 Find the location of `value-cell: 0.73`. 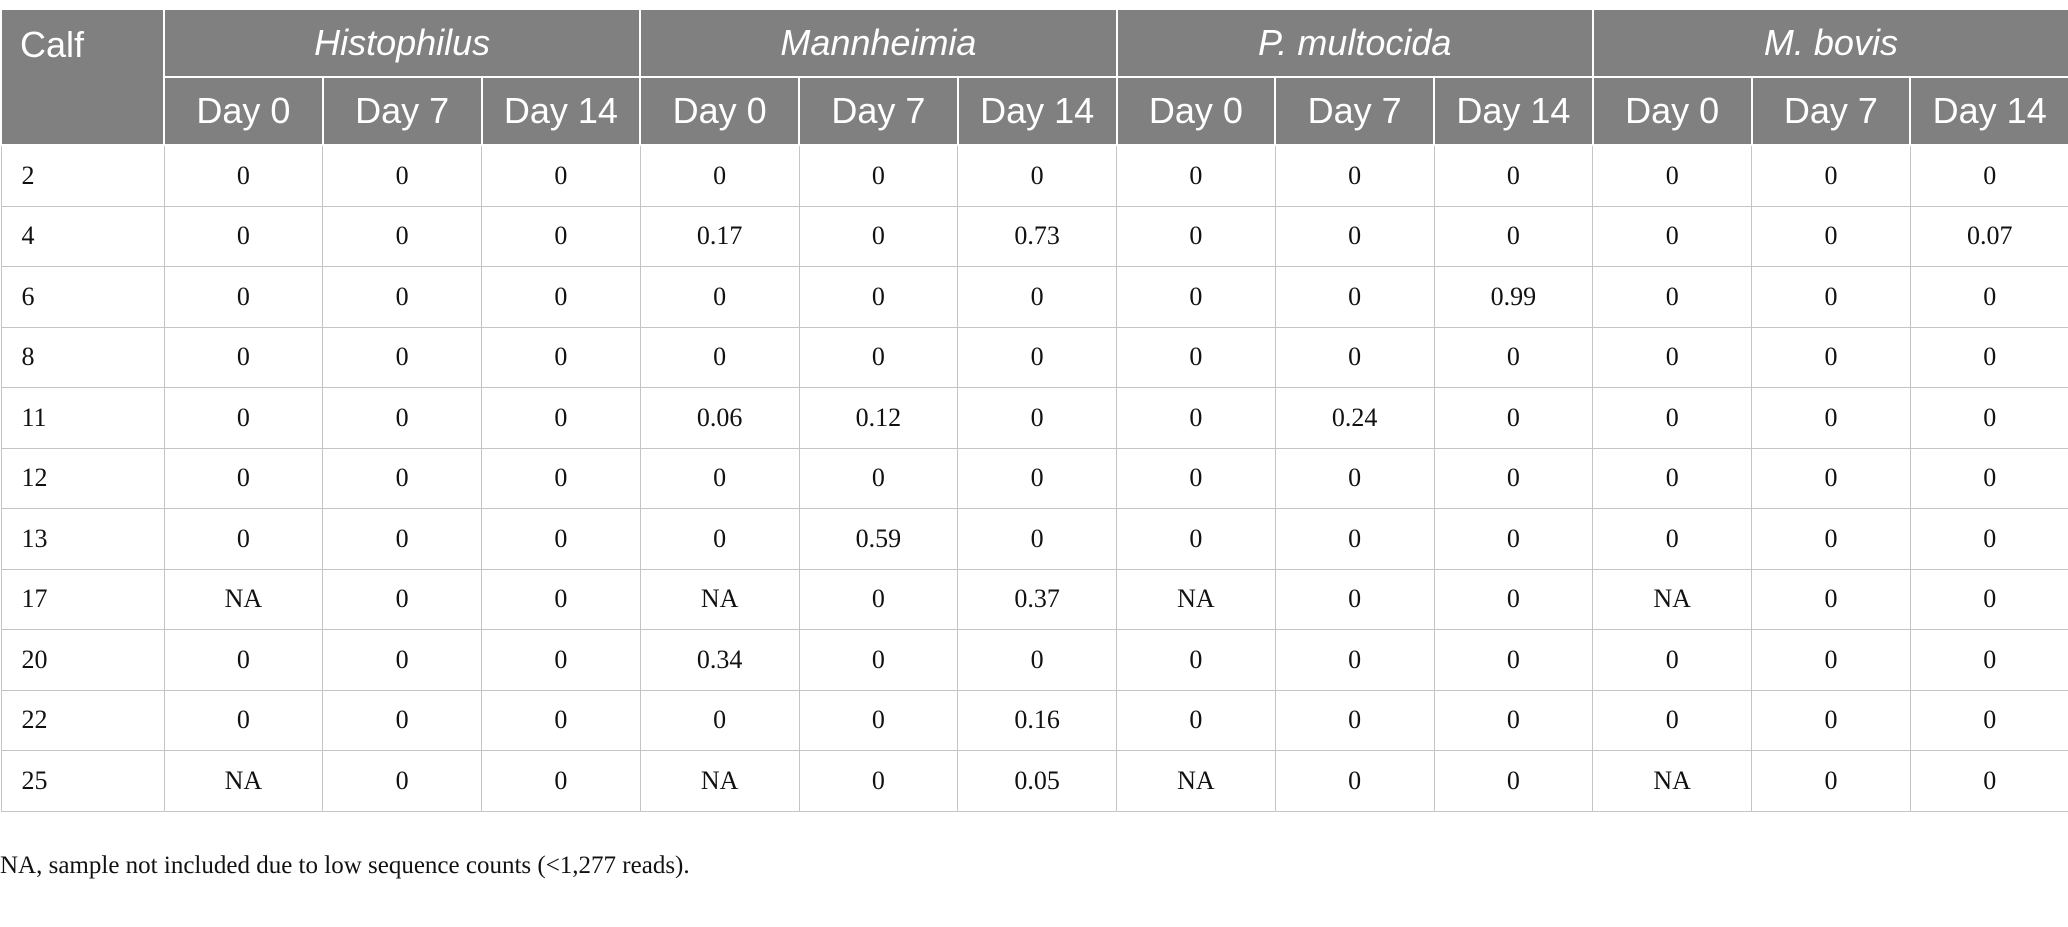

value-cell: 0.73 is located at coordinates (1037, 236).